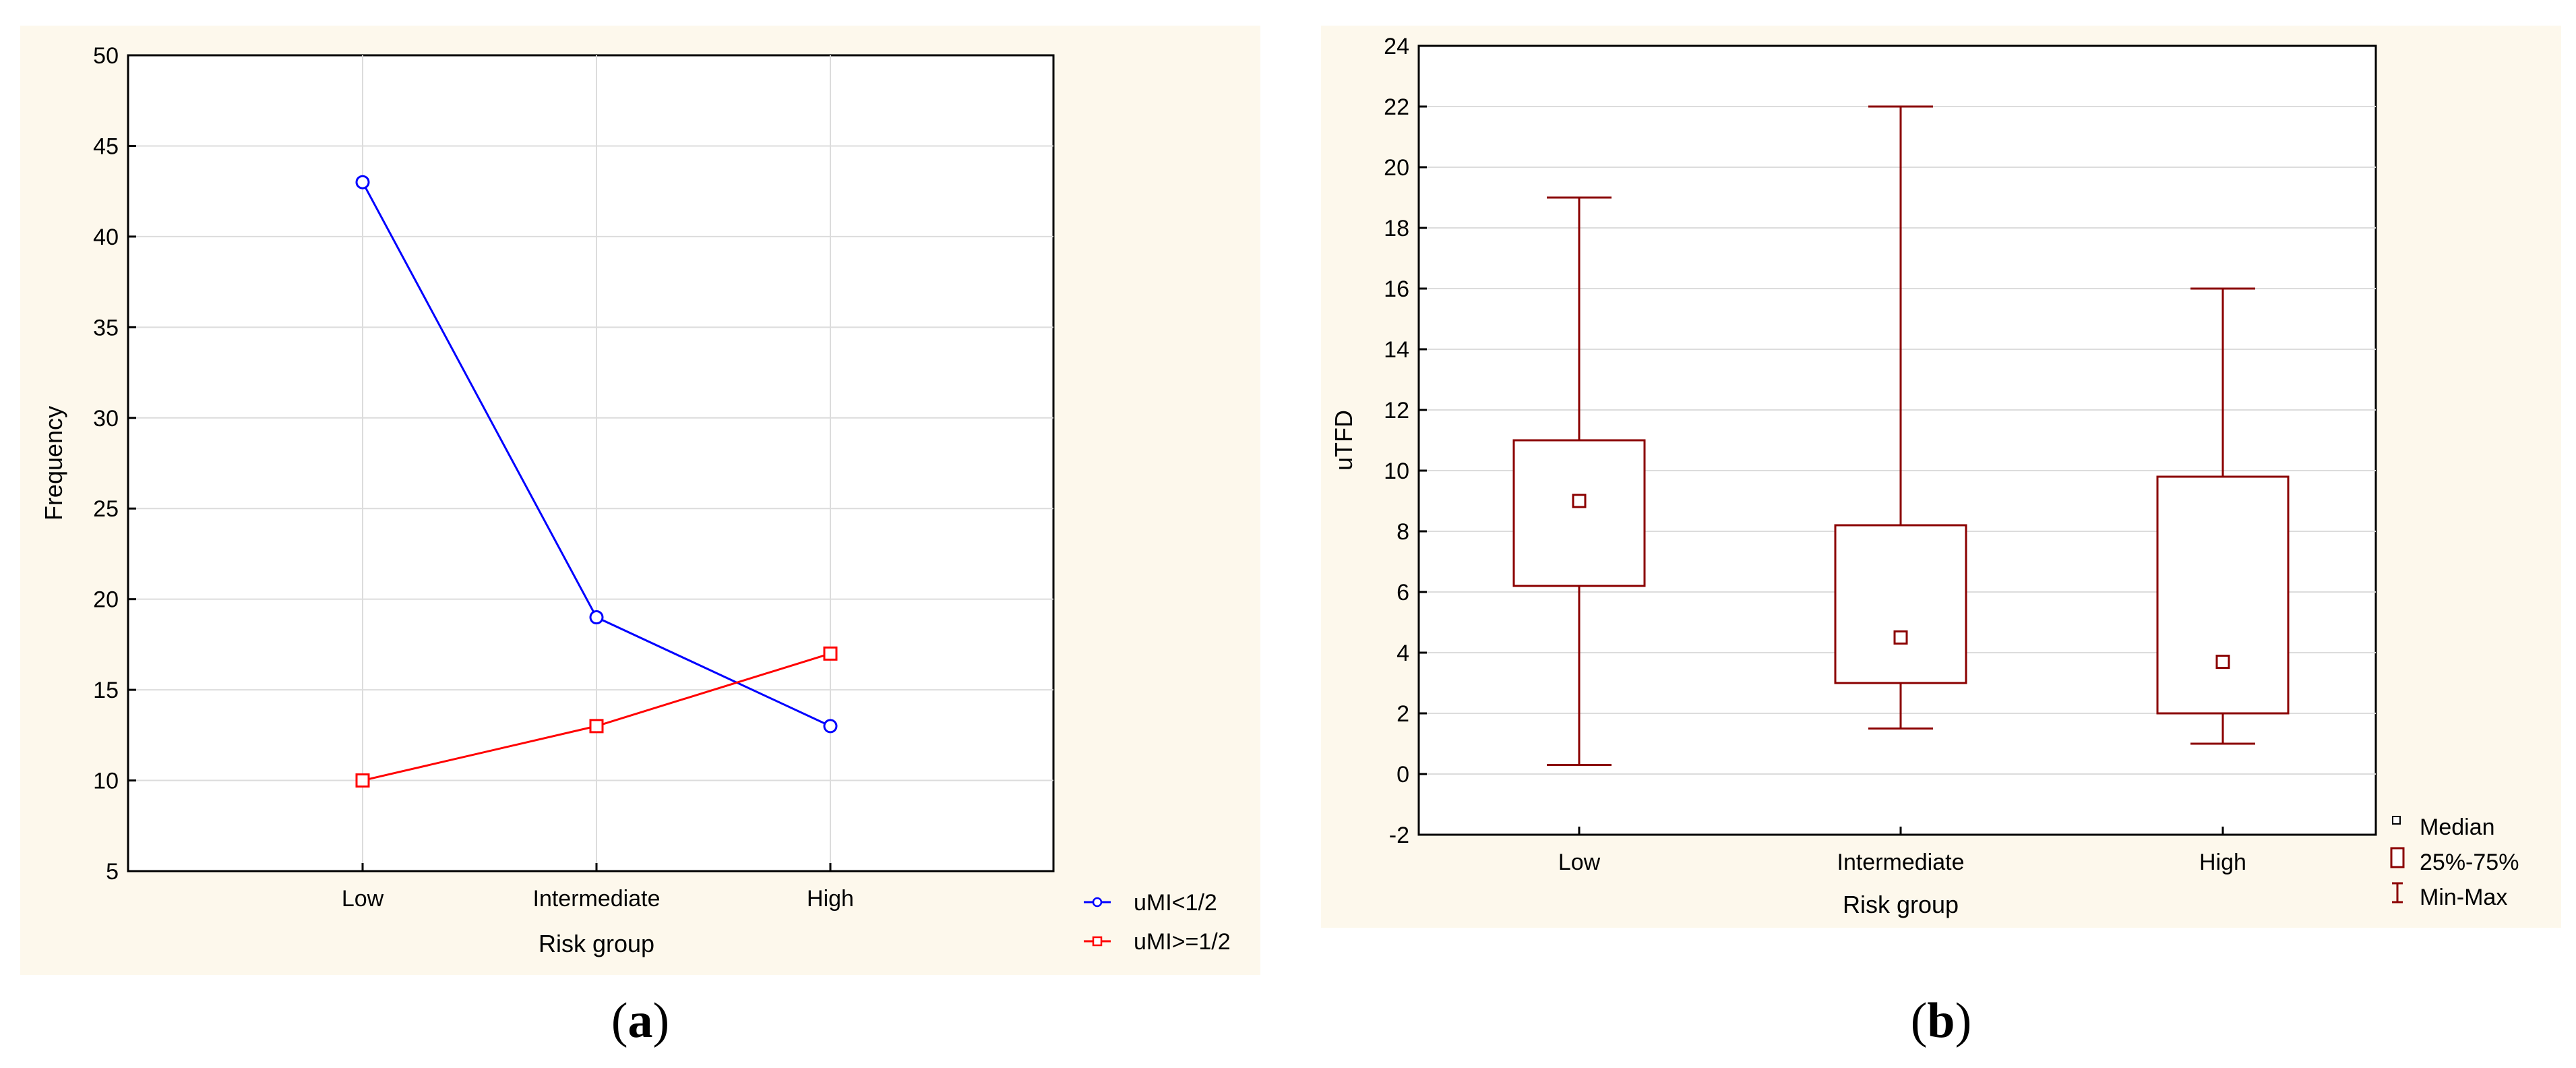 This screenshot has width=2576, height=1068. I want to click on legend-marker-square, so click(1097, 941).